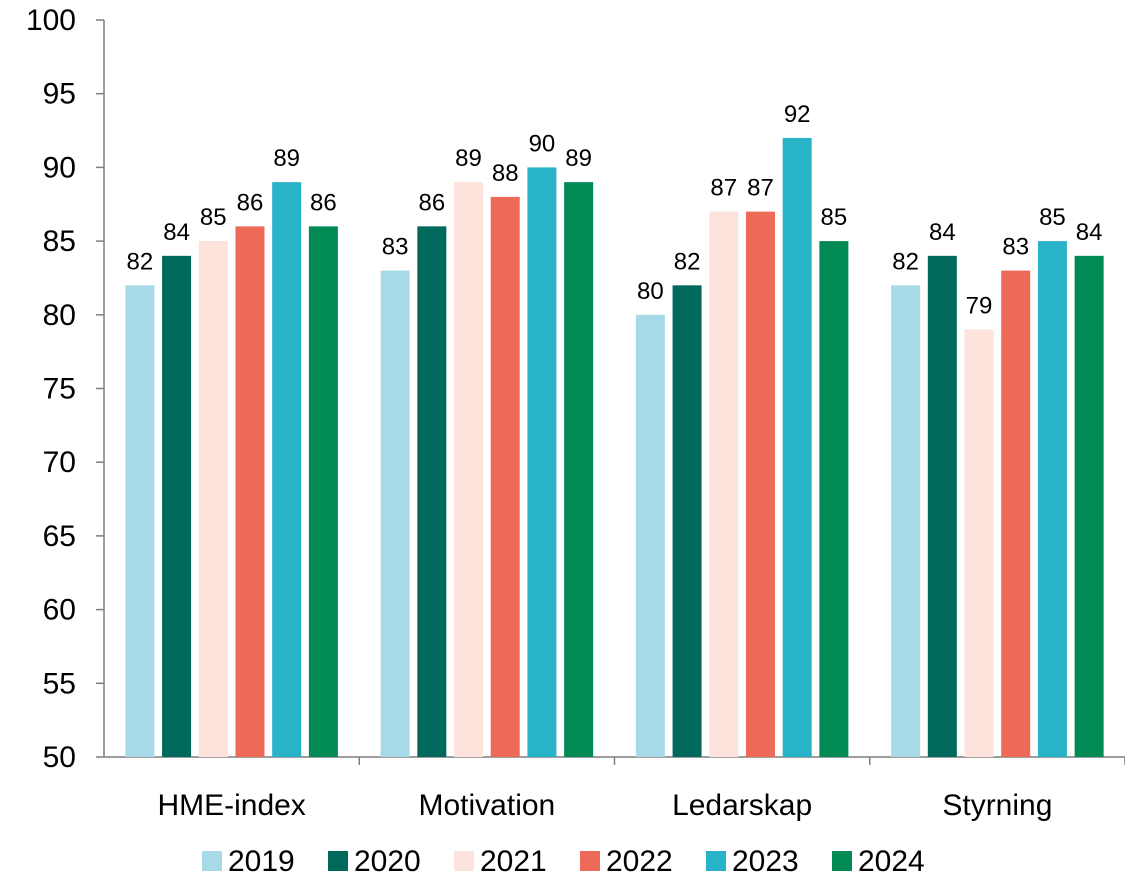 The image size is (1125, 893). I want to click on x-category-label: Motivation, so click(487, 805).